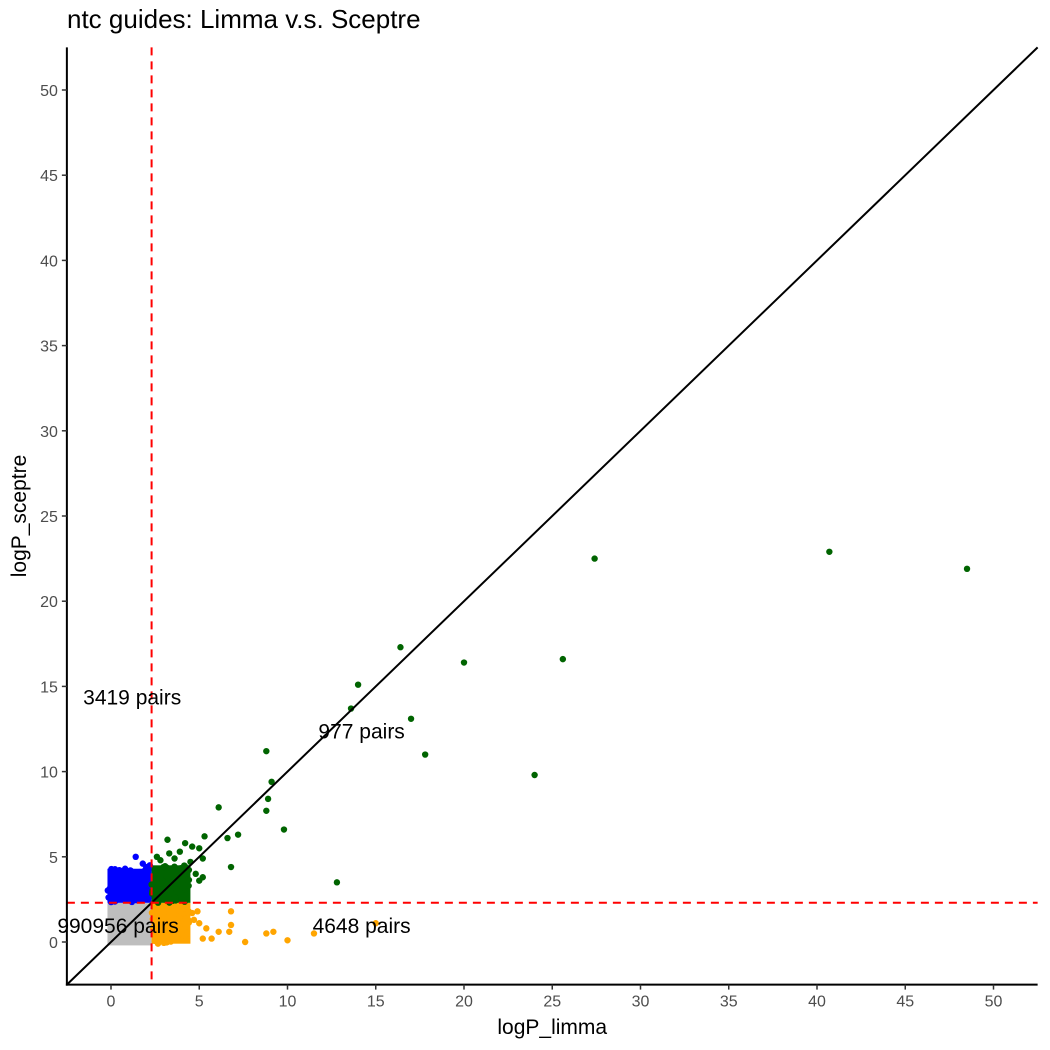  Describe the element at coordinates (288, 1002) in the screenshot. I see `x-tick-label: 10` at that location.